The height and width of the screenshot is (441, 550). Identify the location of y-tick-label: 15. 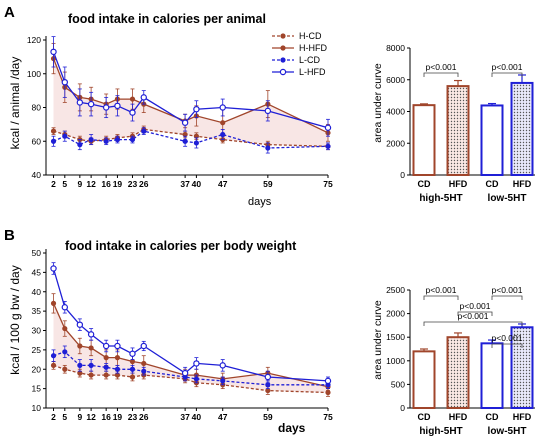
(37, 389).